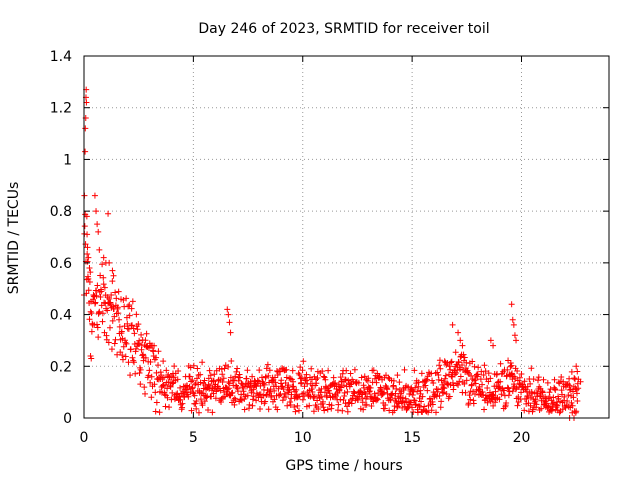  What do you see at coordinates (412, 438) in the screenshot?
I see `x-tick-label: 15` at bounding box center [412, 438].